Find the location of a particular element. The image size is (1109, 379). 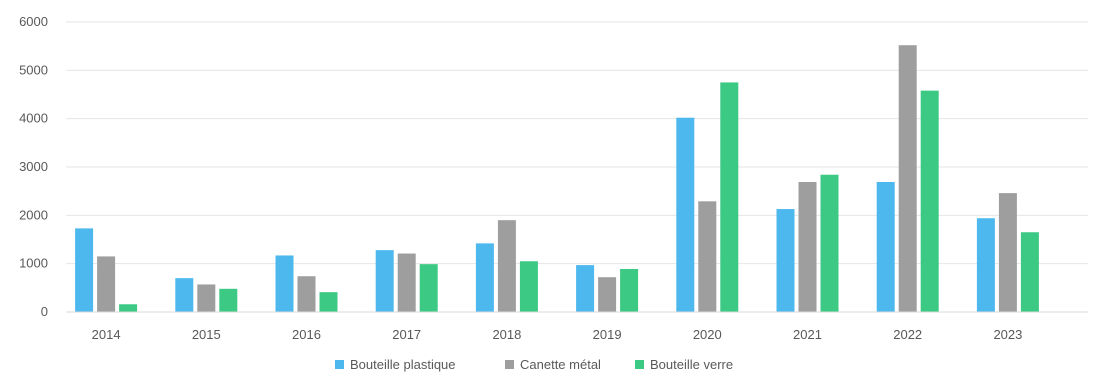

x-tick-label: 2015 is located at coordinates (206, 334).